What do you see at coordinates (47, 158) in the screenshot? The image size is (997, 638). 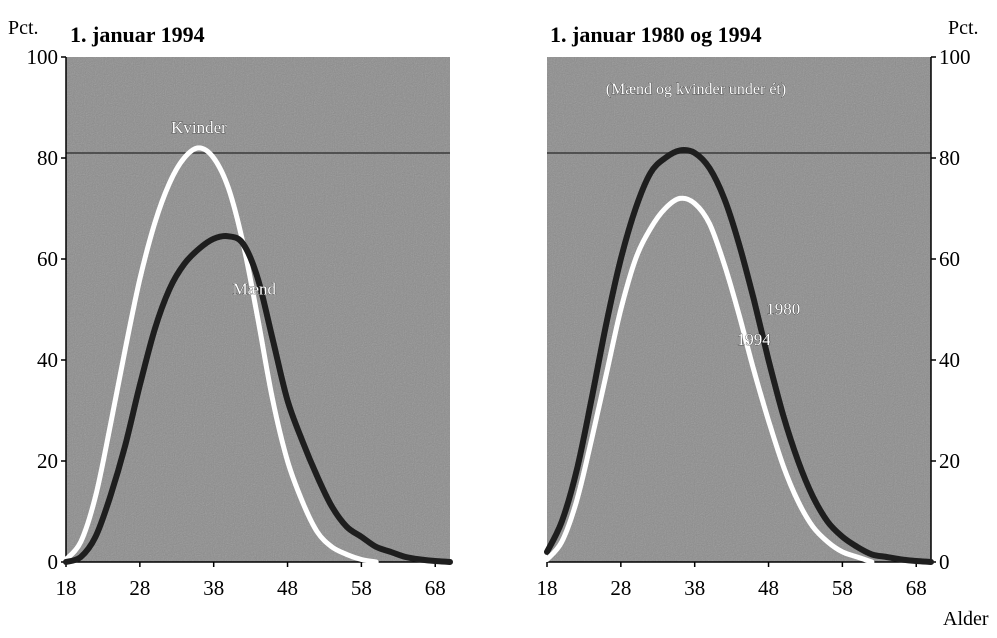 I see `left-y-tick-label: 80` at bounding box center [47, 158].